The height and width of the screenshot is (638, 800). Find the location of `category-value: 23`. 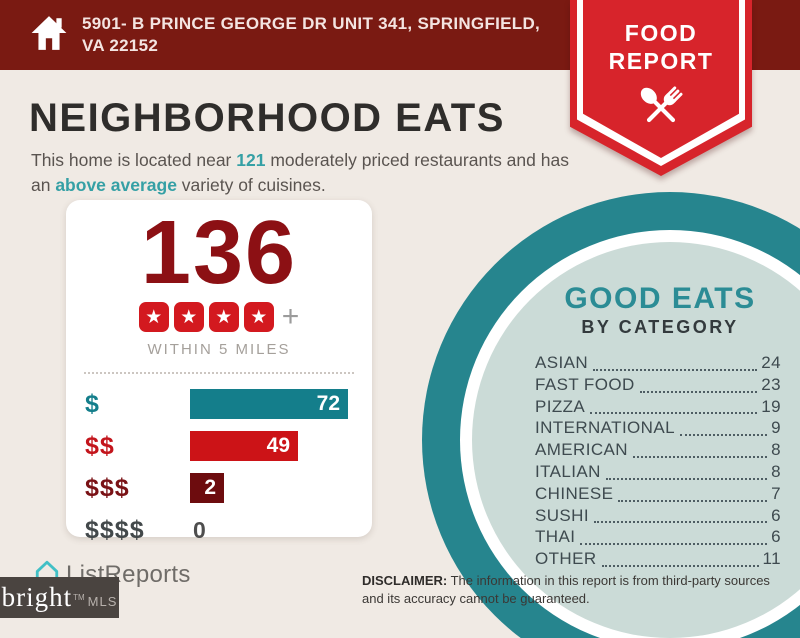

category-value: 23 is located at coordinates (771, 384).